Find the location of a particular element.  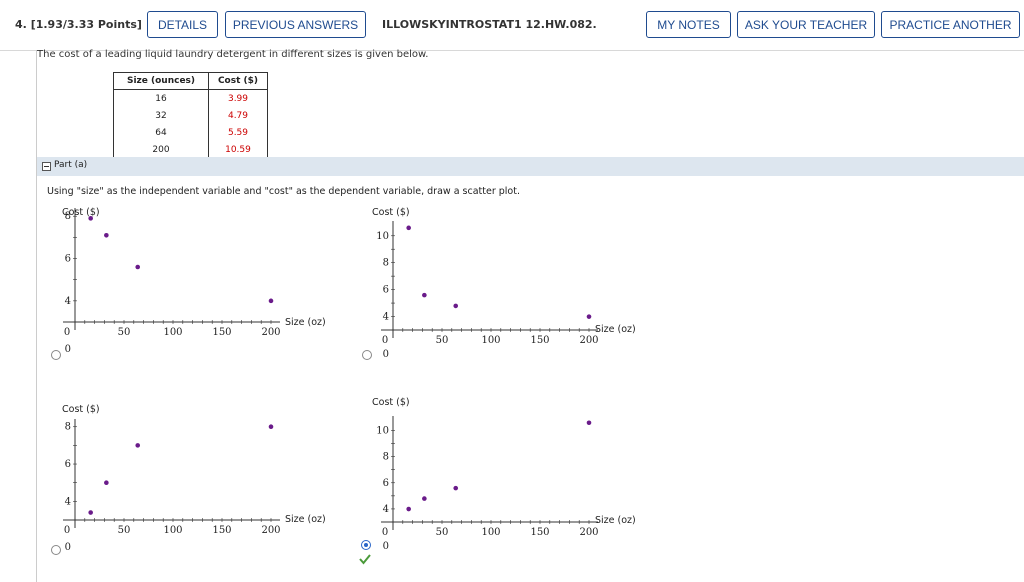

table-header-size: Size (ounces) is located at coordinates (161, 81).